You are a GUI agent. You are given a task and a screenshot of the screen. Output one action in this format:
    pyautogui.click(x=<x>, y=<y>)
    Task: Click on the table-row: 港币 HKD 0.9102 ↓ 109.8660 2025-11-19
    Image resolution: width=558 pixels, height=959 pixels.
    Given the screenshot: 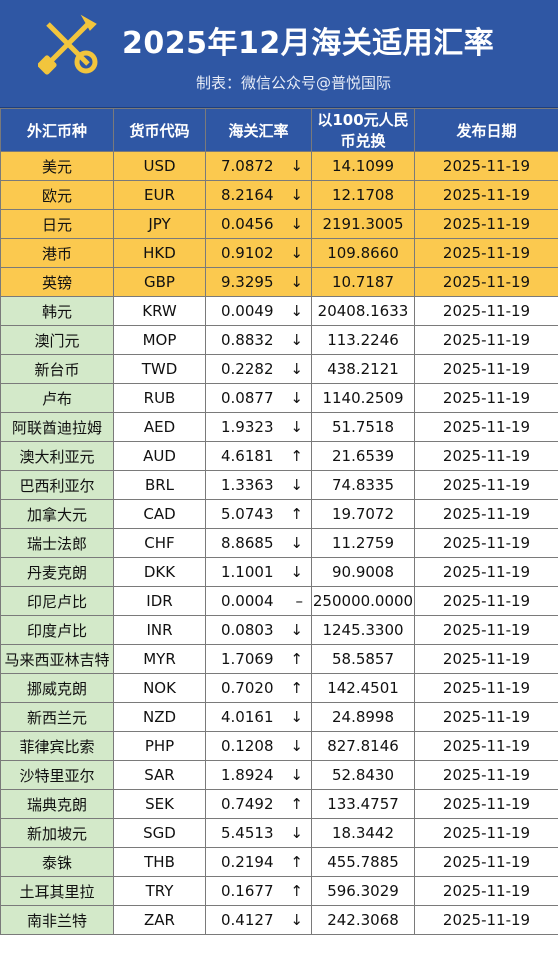 What is the action you would take?
    pyautogui.click(x=279, y=253)
    